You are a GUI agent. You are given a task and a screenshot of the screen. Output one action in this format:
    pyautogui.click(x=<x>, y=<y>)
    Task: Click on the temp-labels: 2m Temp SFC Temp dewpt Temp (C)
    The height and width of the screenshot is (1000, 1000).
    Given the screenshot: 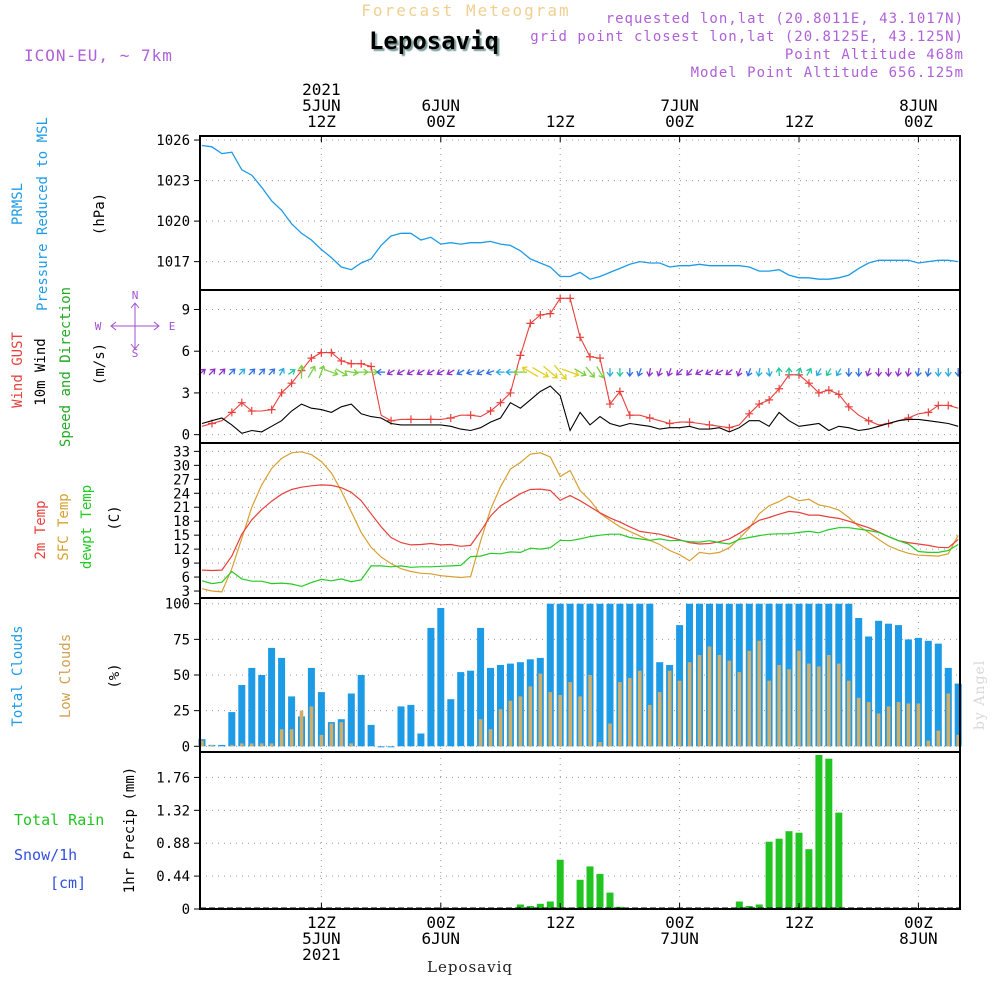 What is the action you would take?
    pyautogui.click(x=78, y=527)
    